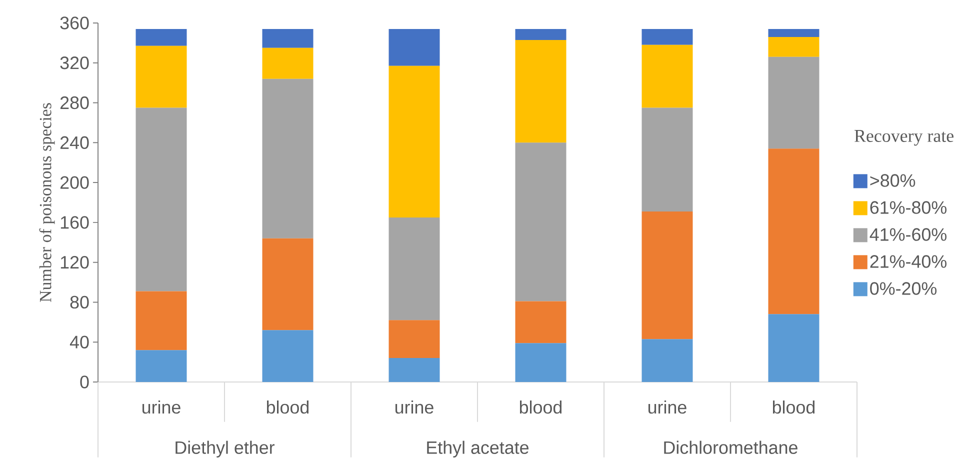 This screenshot has height=461, width=968. I want to click on y-axis-title: Number of poisonous species, so click(47, 202).